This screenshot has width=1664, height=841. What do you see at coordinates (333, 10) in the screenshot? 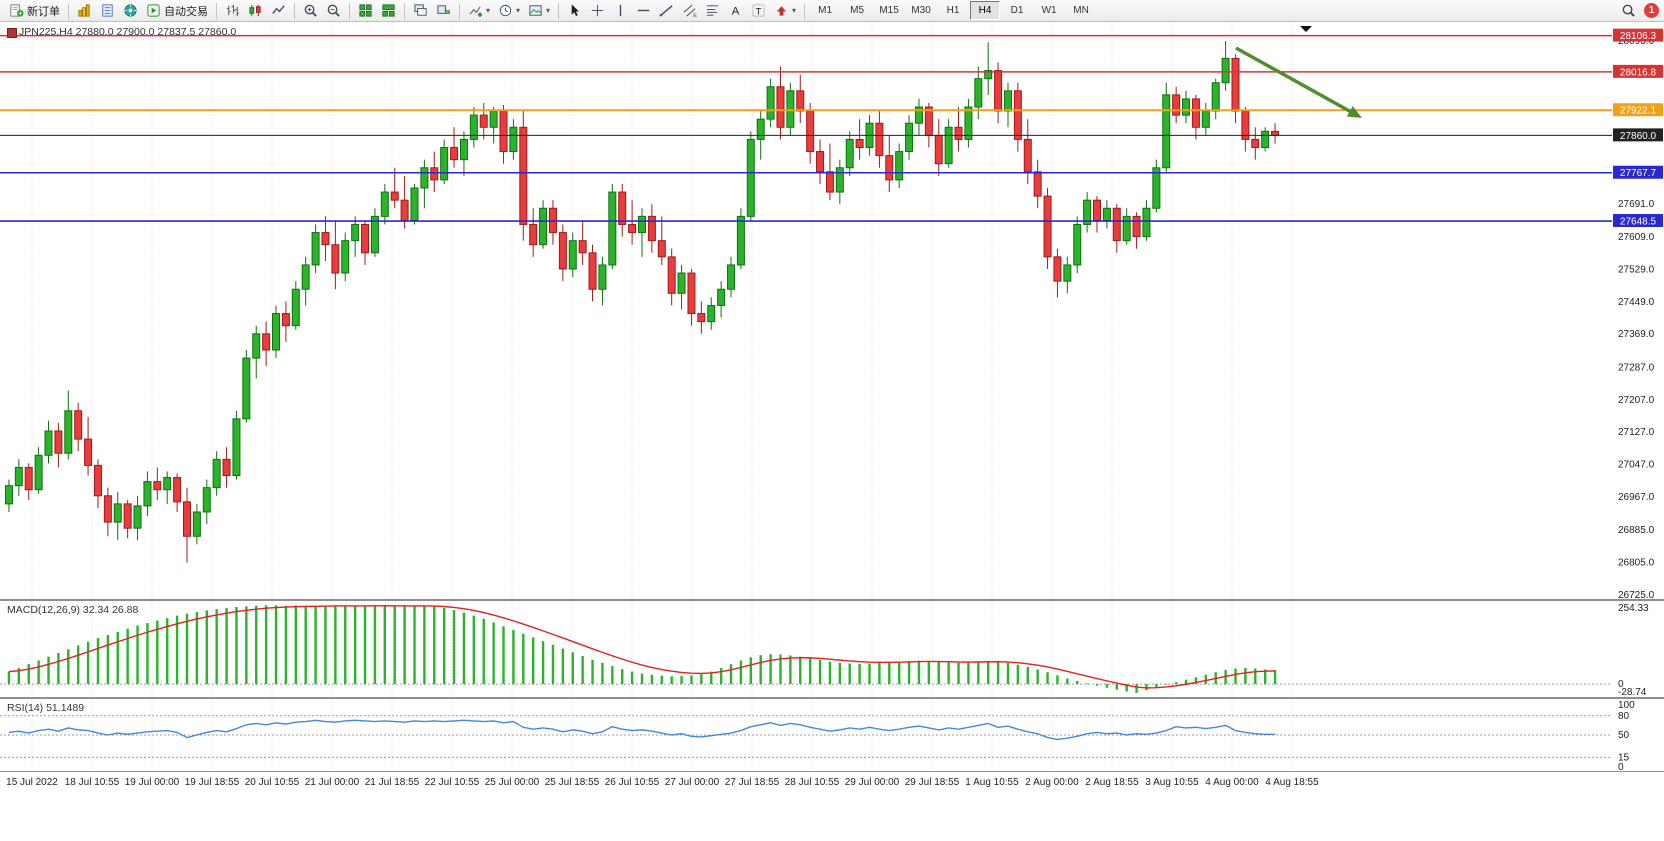
I see `zoom-out-button` at bounding box center [333, 10].